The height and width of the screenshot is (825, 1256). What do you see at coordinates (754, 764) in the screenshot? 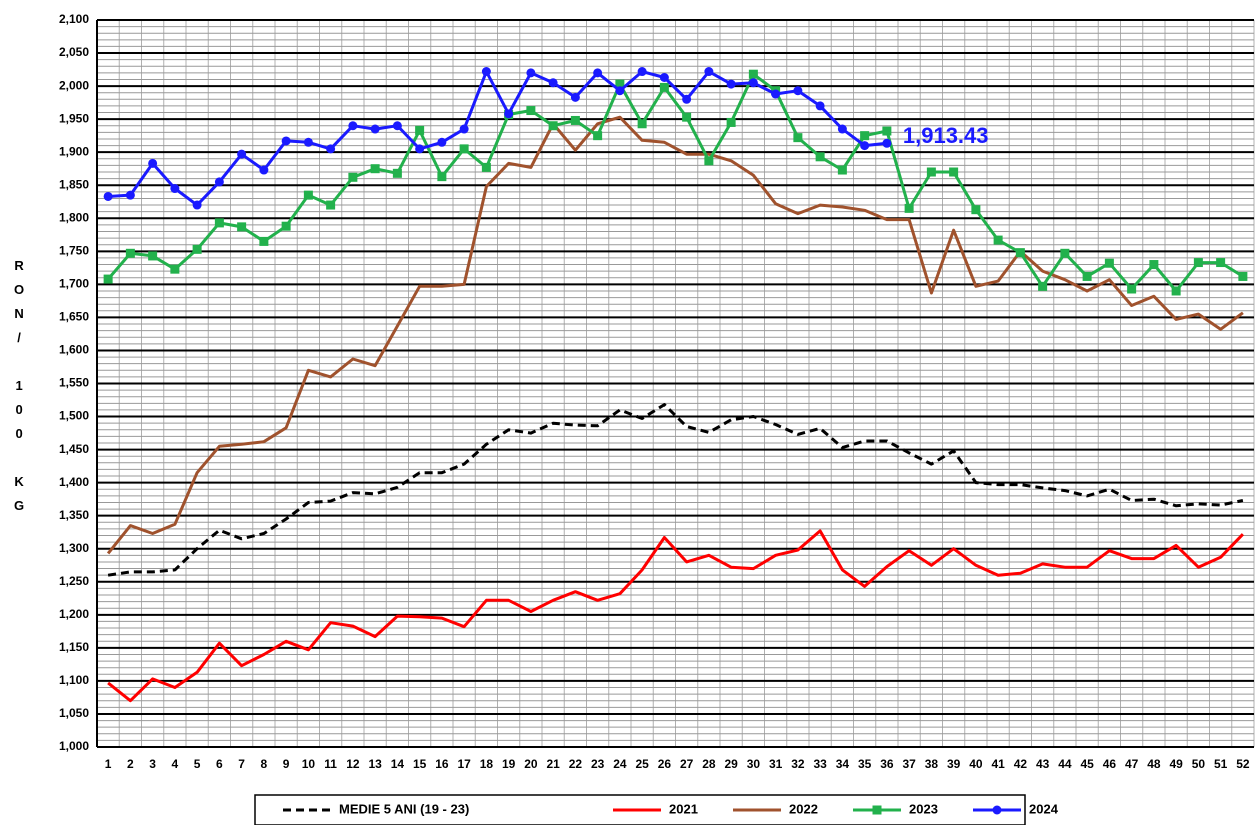
I see `x-tick-label: 30` at bounding box center [754, 764].